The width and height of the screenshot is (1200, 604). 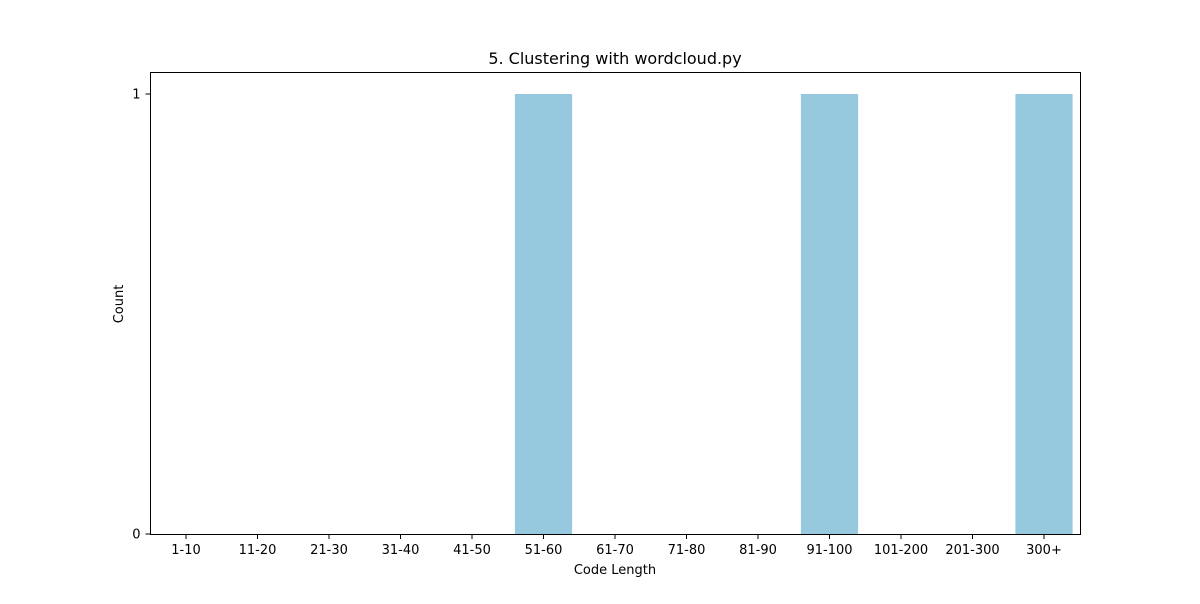 I want to click on x-tick-label: 31-40, so click(x=401, y=550).